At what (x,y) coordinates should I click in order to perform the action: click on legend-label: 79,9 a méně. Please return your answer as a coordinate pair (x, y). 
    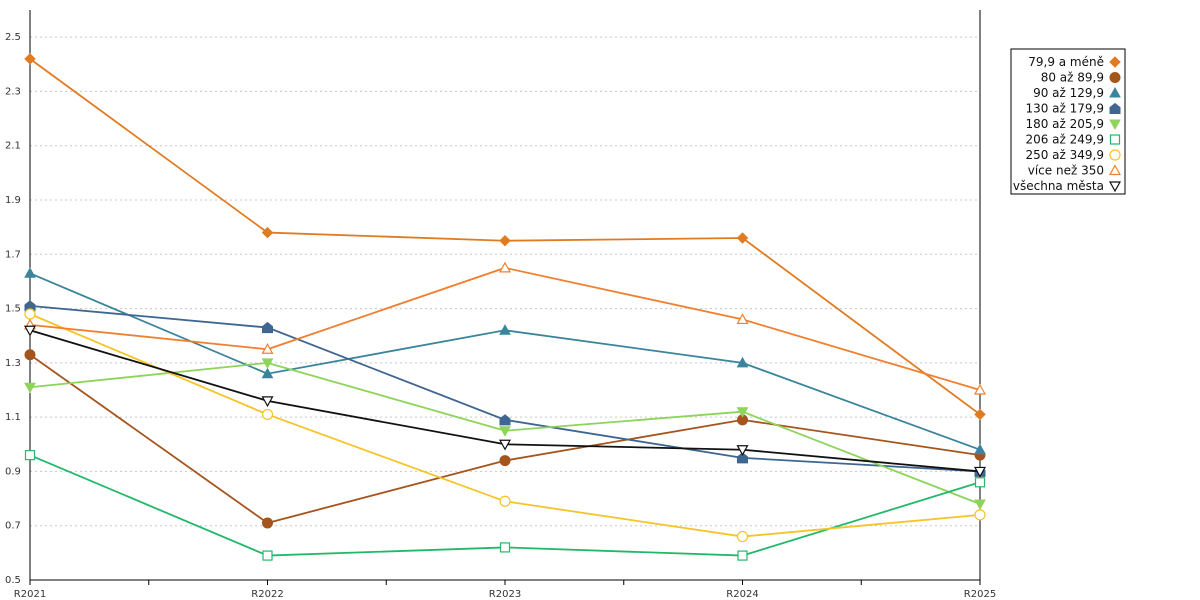
    Looking at the image, I should click on (1066, 62).